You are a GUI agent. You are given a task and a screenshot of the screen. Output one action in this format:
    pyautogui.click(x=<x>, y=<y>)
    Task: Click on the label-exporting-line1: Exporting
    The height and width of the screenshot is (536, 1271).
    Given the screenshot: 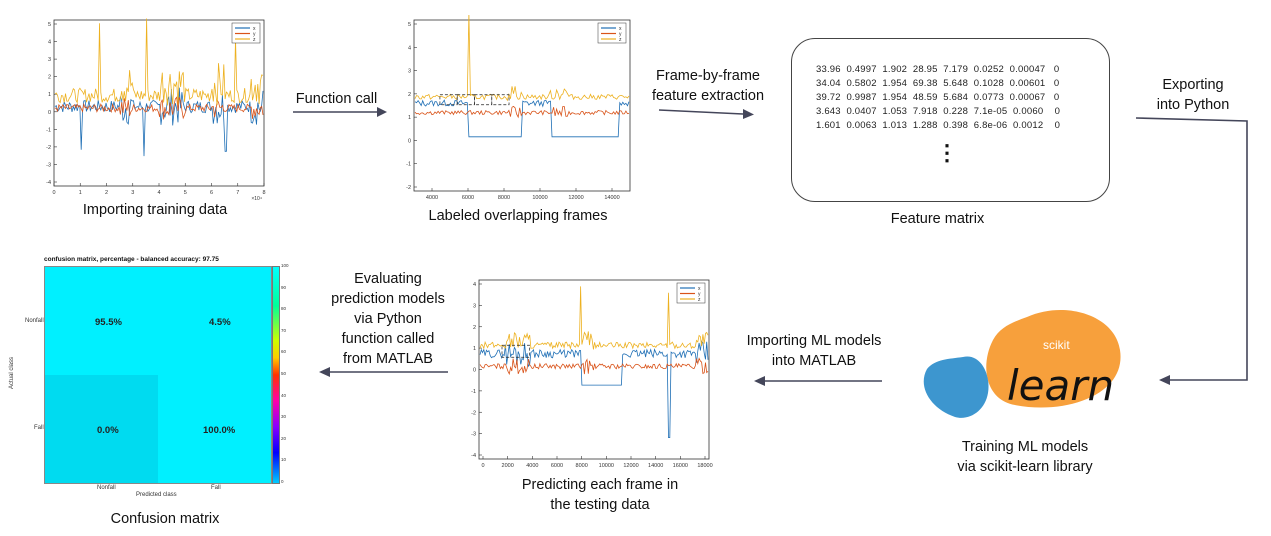 What is the action you would take?
    pyautogui.click(x=1193, y=85)
    